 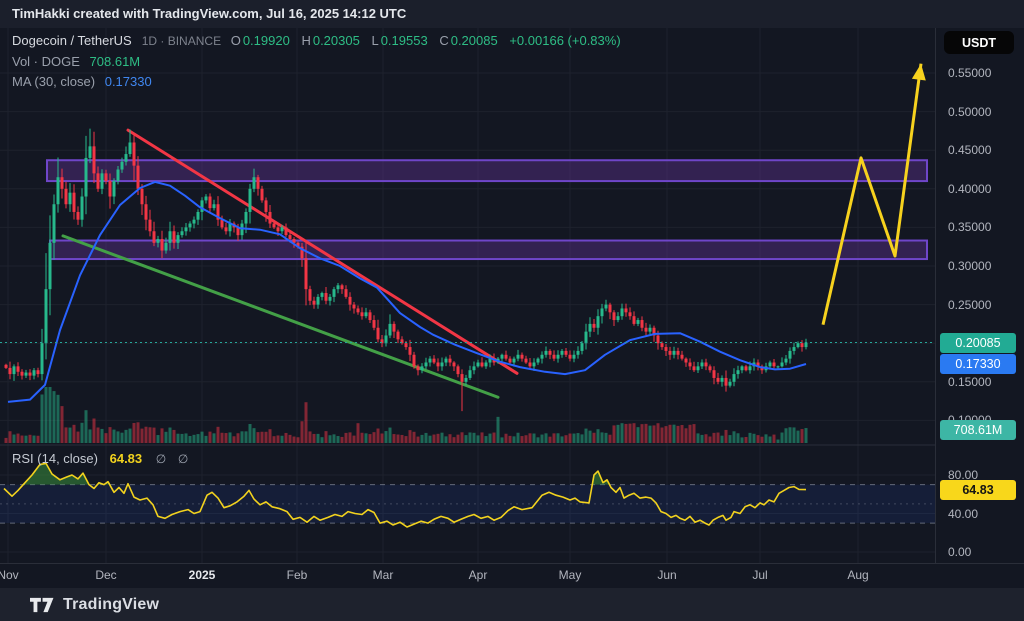 I want to click on volume-legend: Vol · DOGE 708.61M, so click(x=76, y=61).